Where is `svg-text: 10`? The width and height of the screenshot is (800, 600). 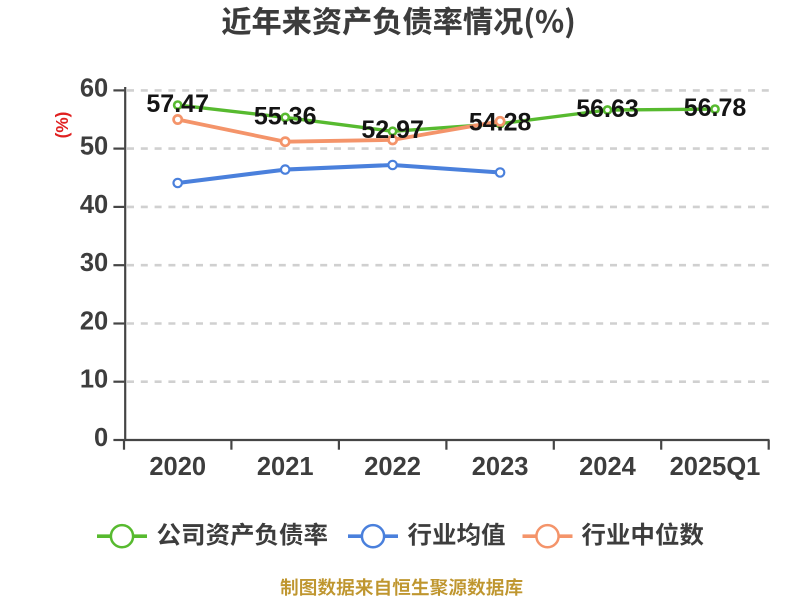
svg-text: 10 is located at coordinates (94, 380).